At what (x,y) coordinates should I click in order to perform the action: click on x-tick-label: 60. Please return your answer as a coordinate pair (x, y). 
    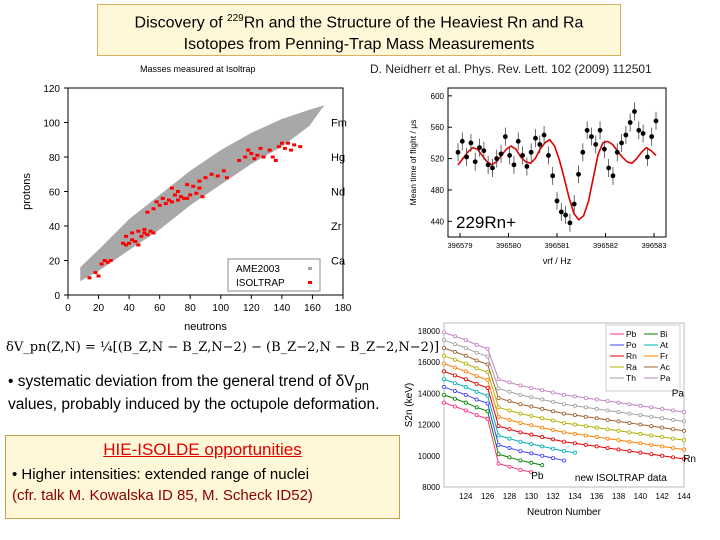
    Looking at the image, I should click on (160, 308).